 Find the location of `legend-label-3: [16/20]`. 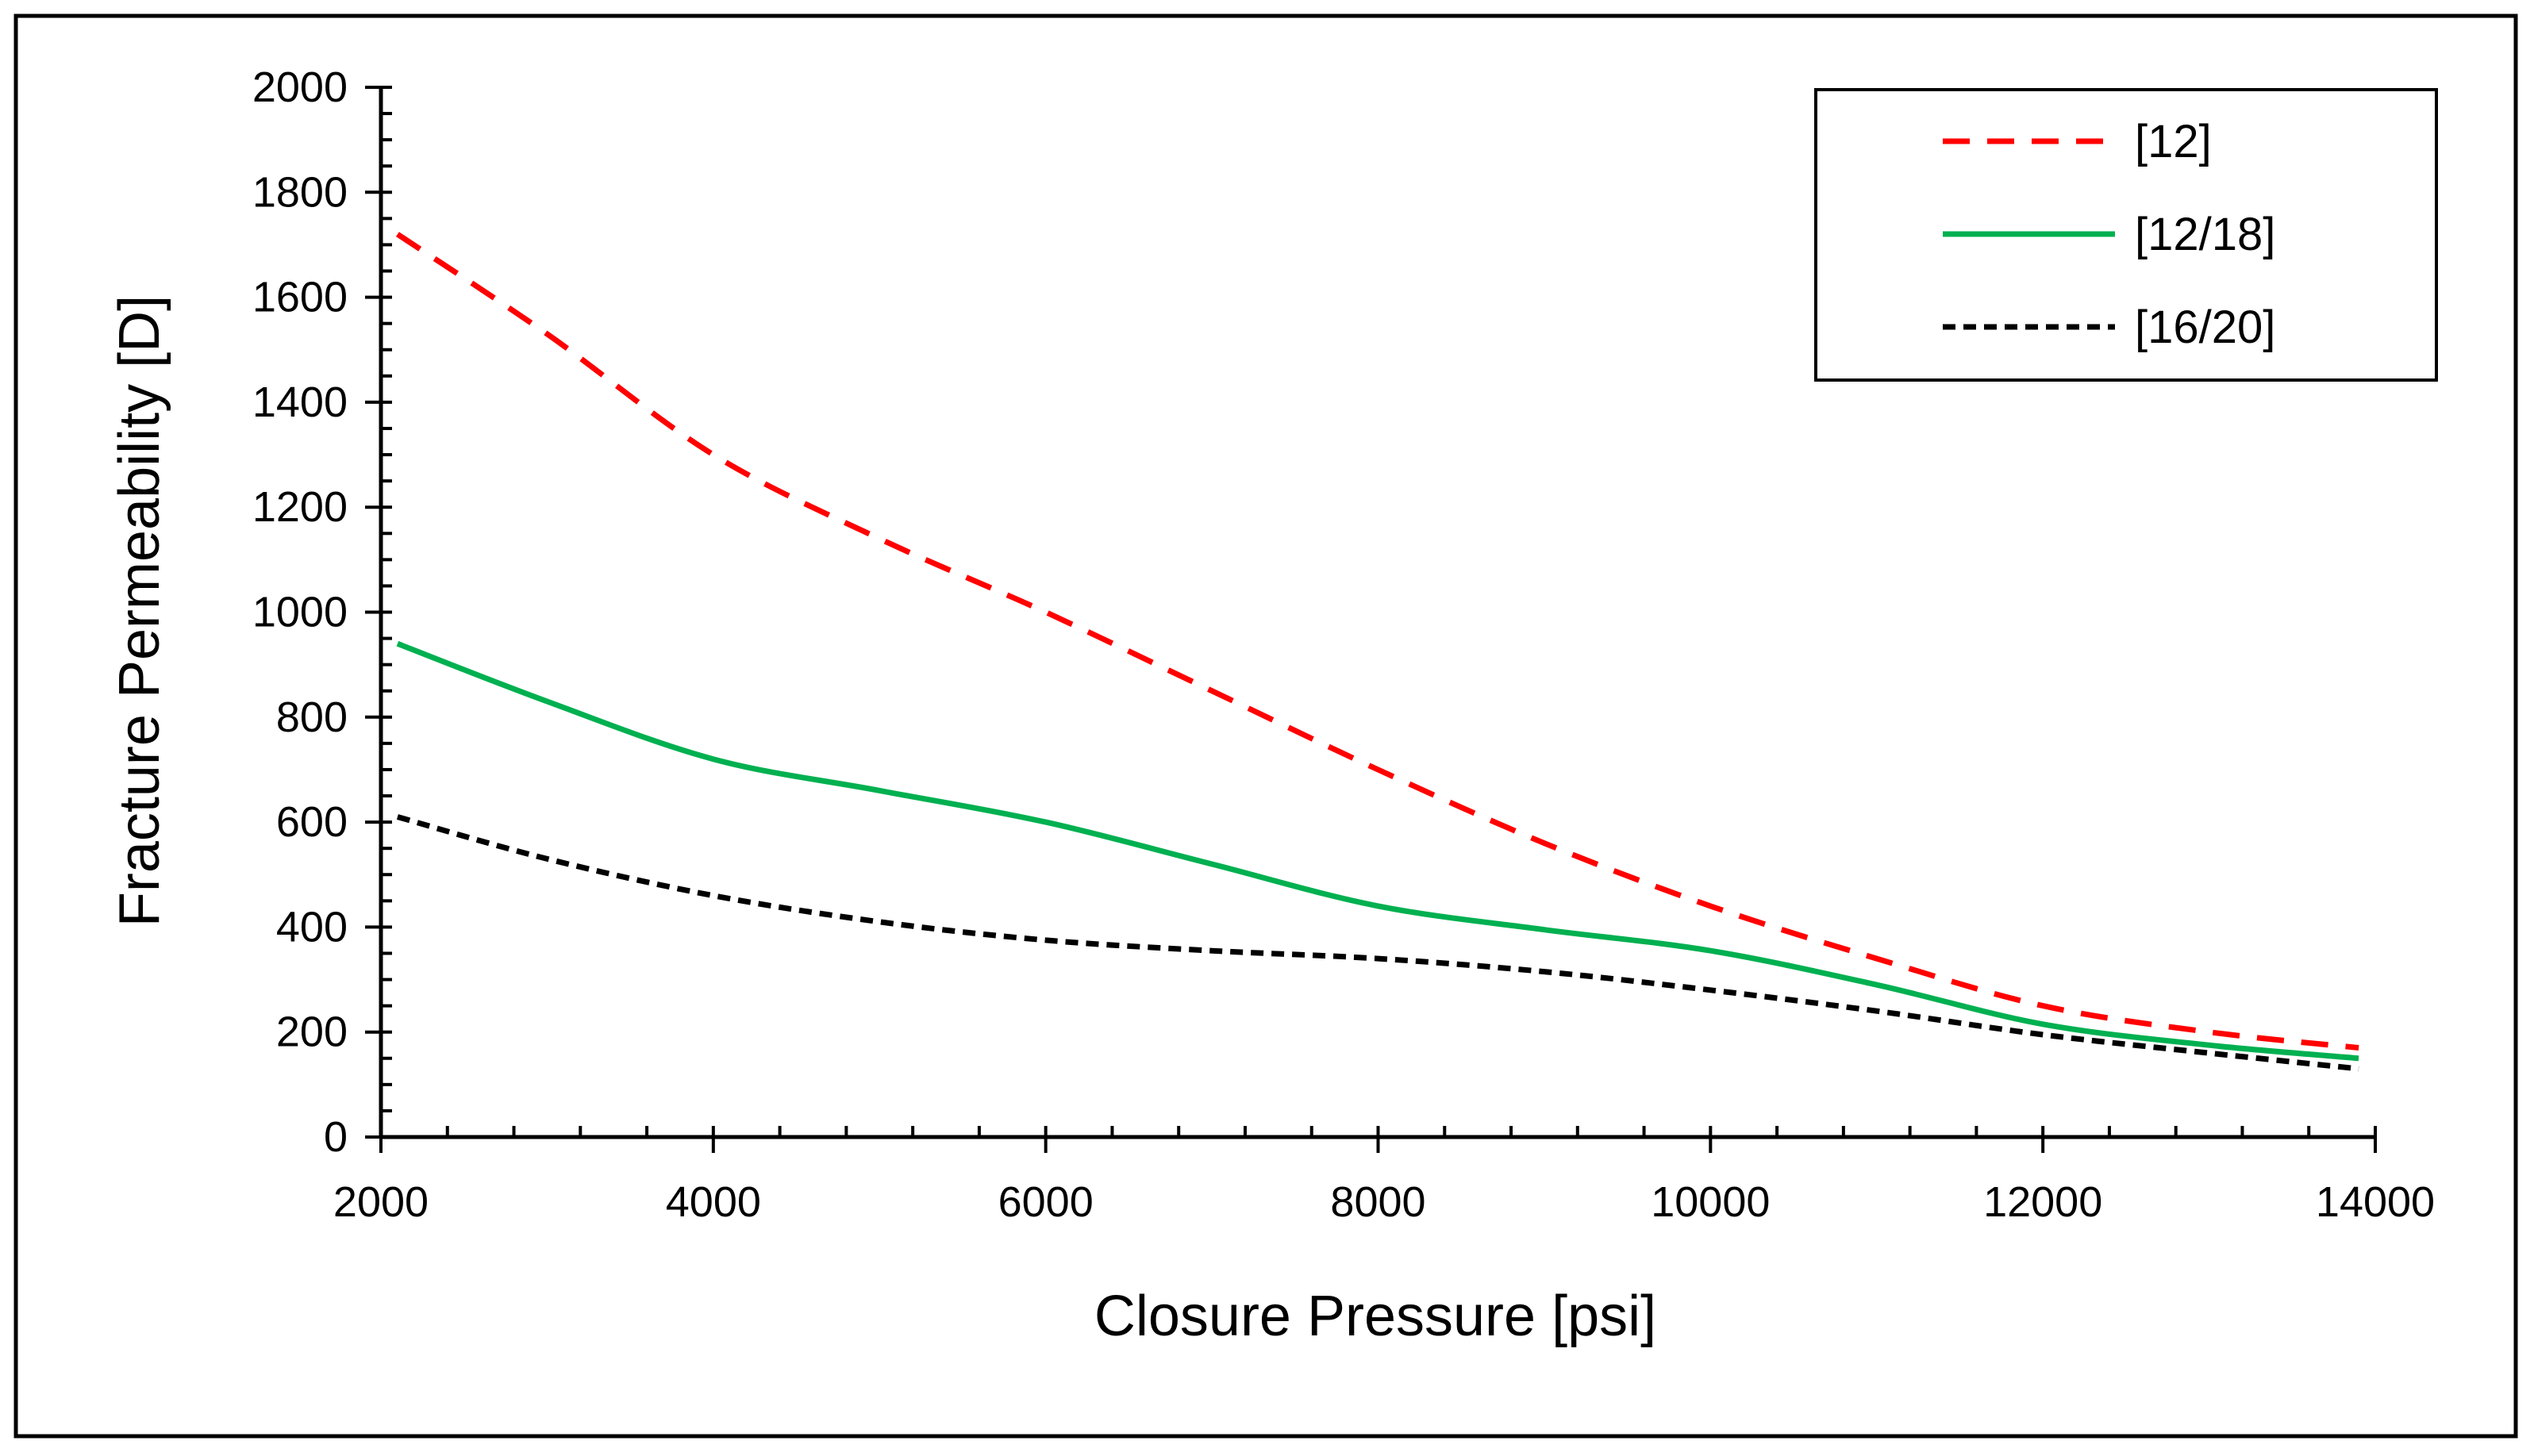

legend-label-3: [16/20] is located at coordinates (2205, 327).